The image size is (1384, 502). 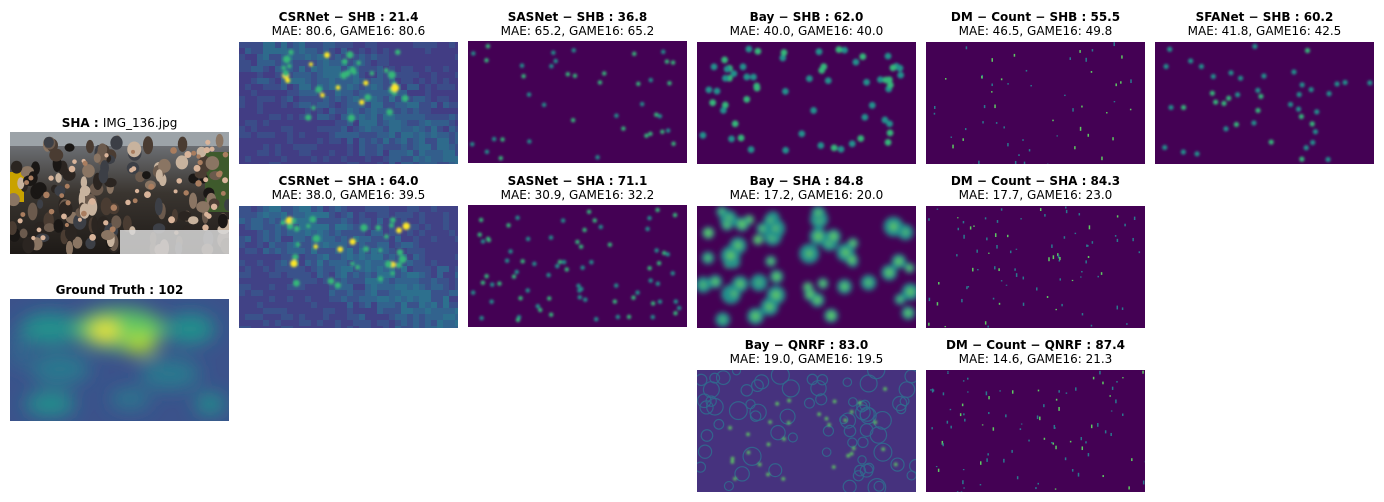 What do you see at coordinates (1035, 181) in the screenshot?
I see `panel-title: DM − Count − SHA : 84.3` at bounding box center [1035, 181].